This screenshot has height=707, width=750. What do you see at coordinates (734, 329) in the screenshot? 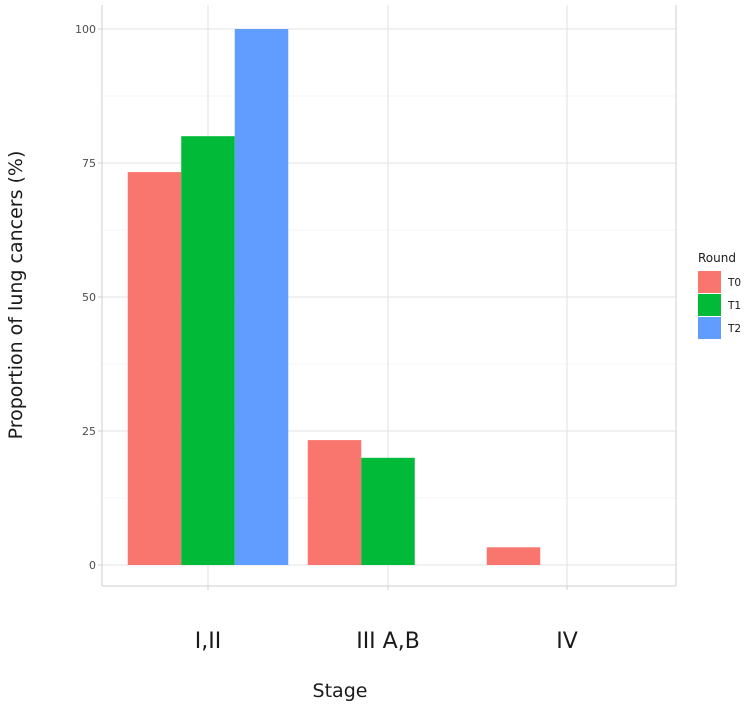
I see `legend-label-t2: T2` at bounding box center [734, 329].